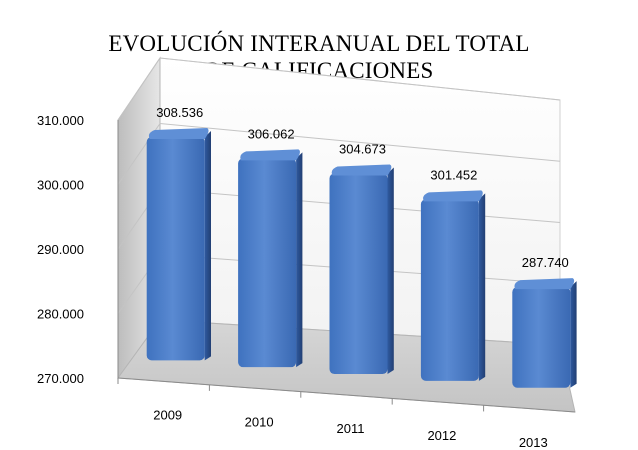 This screenshot has width=638, height=450. Describe the element at coordinates (271, 133) in the screenshot. I see `data-label: 306.062` at that location.